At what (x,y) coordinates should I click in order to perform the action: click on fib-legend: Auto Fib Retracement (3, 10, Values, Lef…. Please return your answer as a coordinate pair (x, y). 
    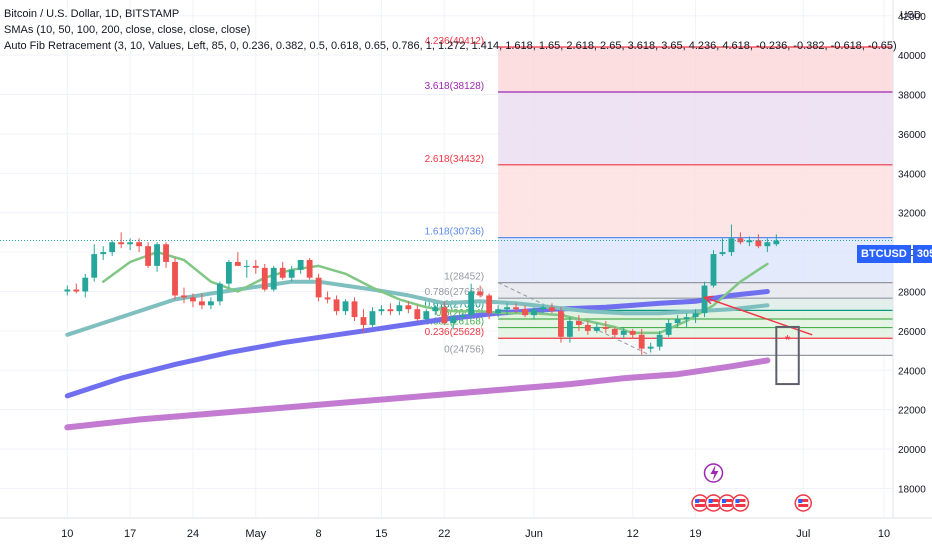
    Looking at the image, I should click on (450, 46).